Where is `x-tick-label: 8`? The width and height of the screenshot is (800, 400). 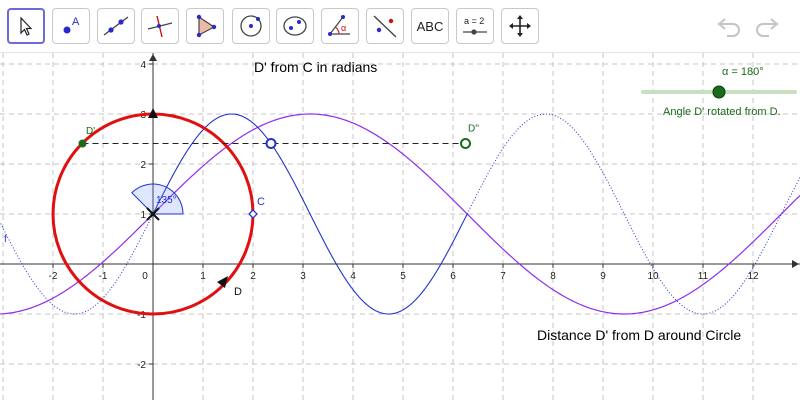 x-tick-label: 8 is located at coordinates (553, 276).